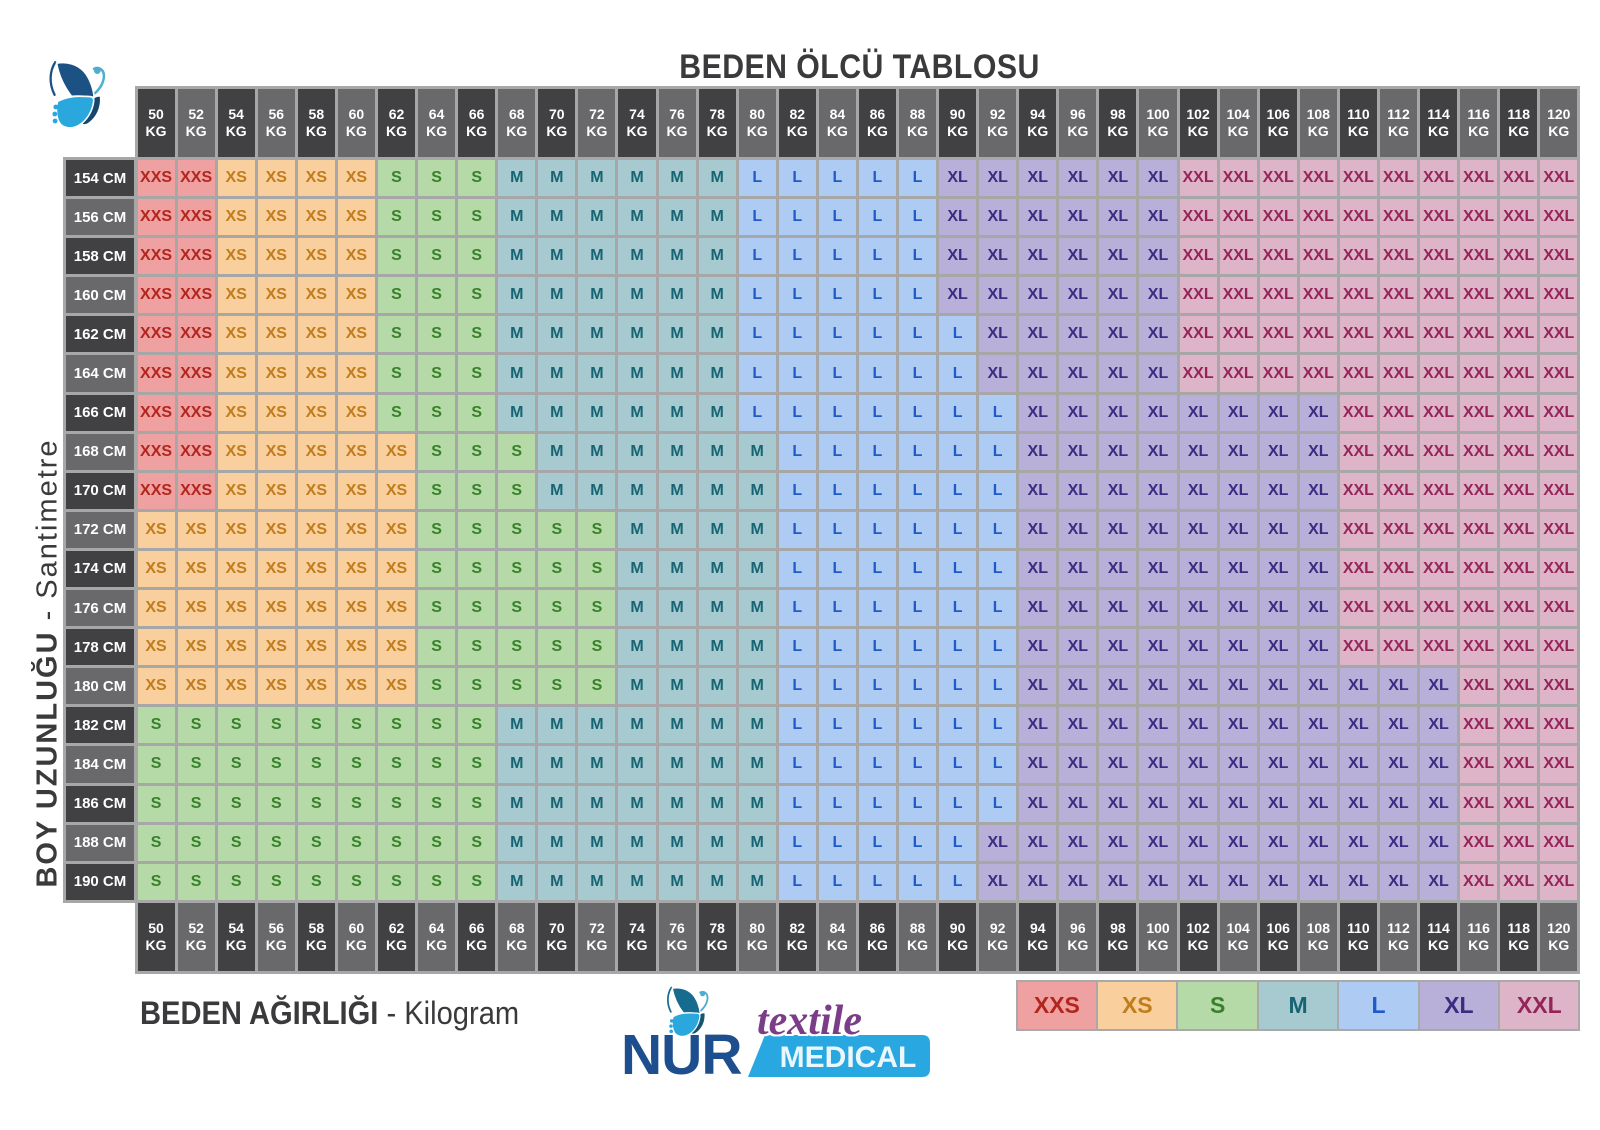  I want to click on svg-text: MEDICAL, so click(848, 1057).